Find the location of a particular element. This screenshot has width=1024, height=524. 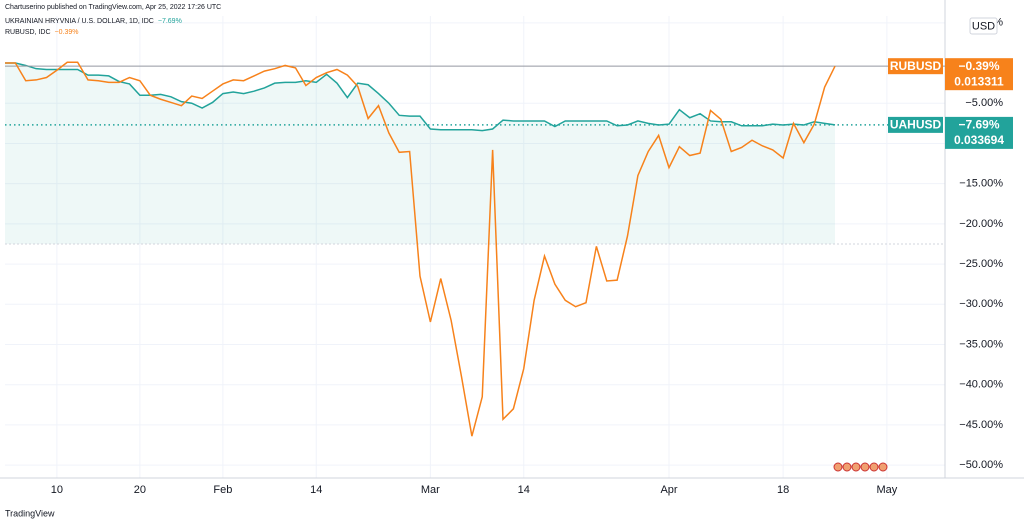

y-tick-label: −15.00% is located at coordinates (981, 184).